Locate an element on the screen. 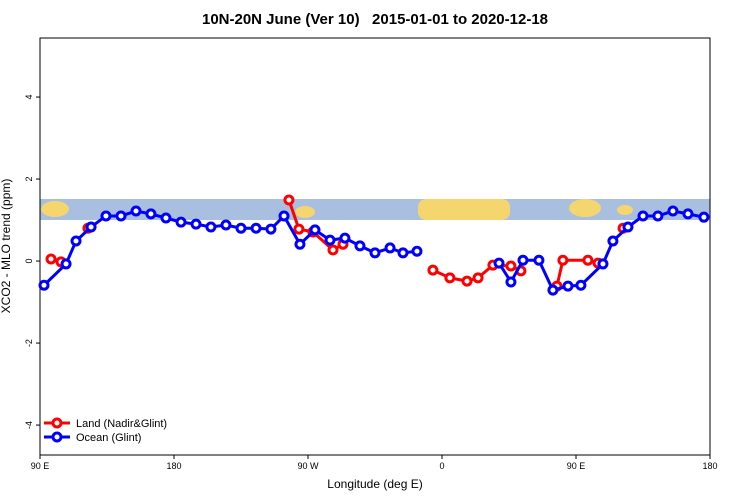 The width and height of the screenshot is (750, 500). y-axis-label: XCO2 - MLO trend (ppm) is located at coordinates (6, 246).